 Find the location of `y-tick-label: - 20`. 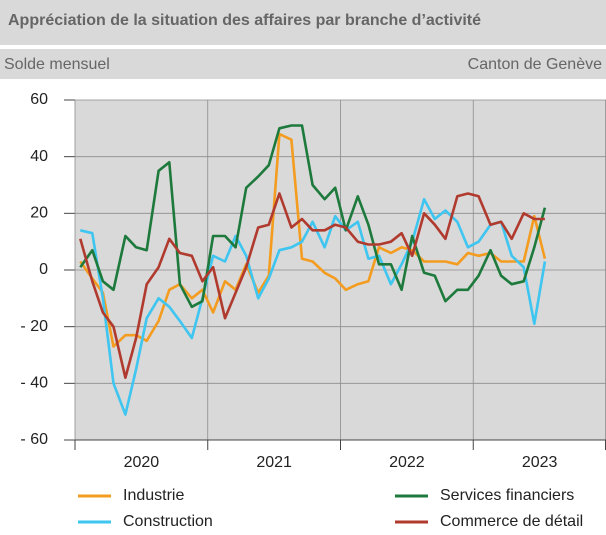

y-tick-label: - 20 is located at coordinates (34, 326).